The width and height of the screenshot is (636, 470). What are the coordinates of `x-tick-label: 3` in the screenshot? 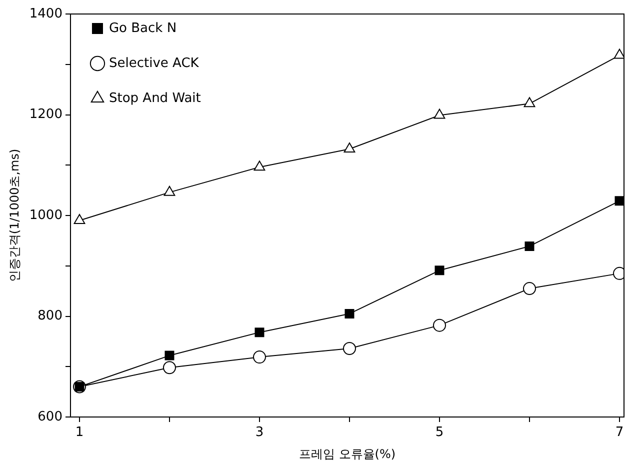 It's located at (259, 432).